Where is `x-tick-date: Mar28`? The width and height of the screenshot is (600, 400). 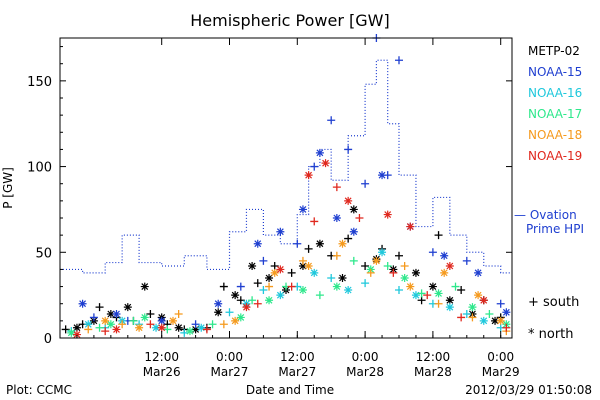 x-tick-date: Mar28 is located at coordinates (365, 372).